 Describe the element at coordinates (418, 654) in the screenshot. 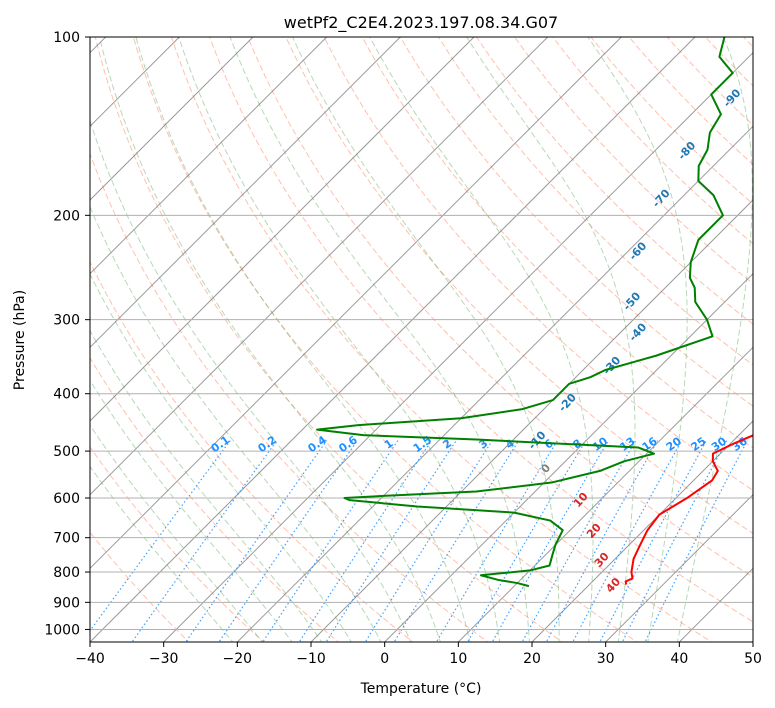

I see `x-axis-ticks: −40 −30 −20 −10 0 10 20 30 40 50` at that location.